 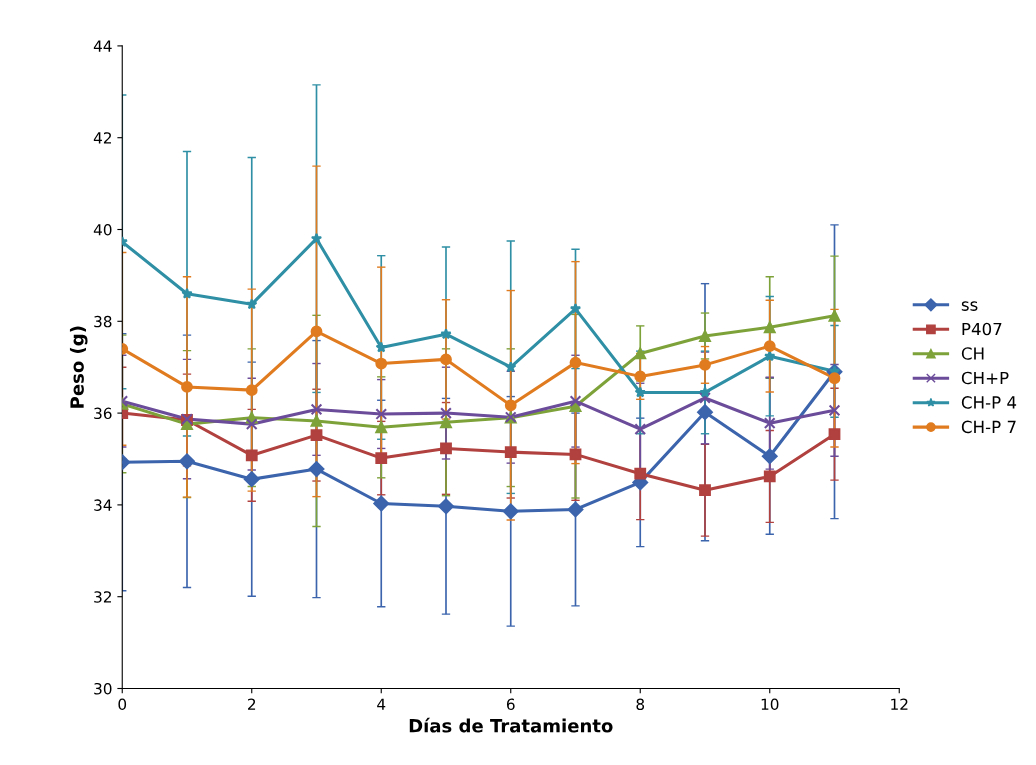 What do you see at coordinates (988, 427) in the screenshot?
I see `legend-label: CH-P 7` at bounding box center [988, 427].